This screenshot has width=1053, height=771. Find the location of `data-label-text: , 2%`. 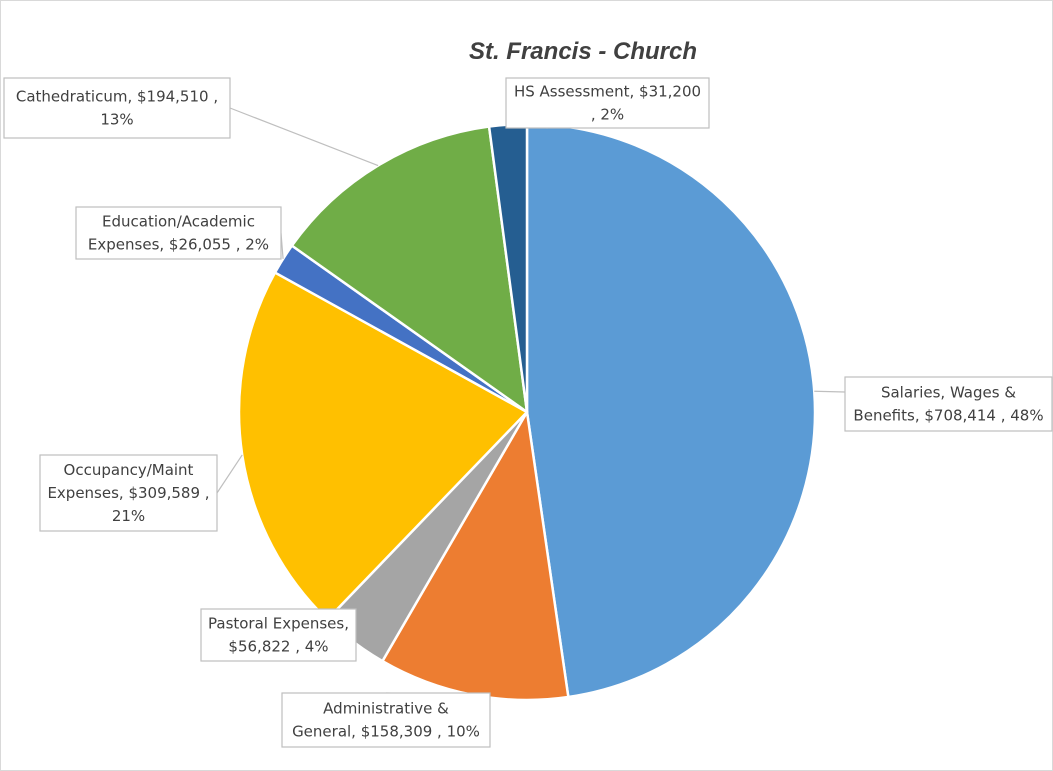

data-label-text: , 2% is located at coordinates (607, 115).